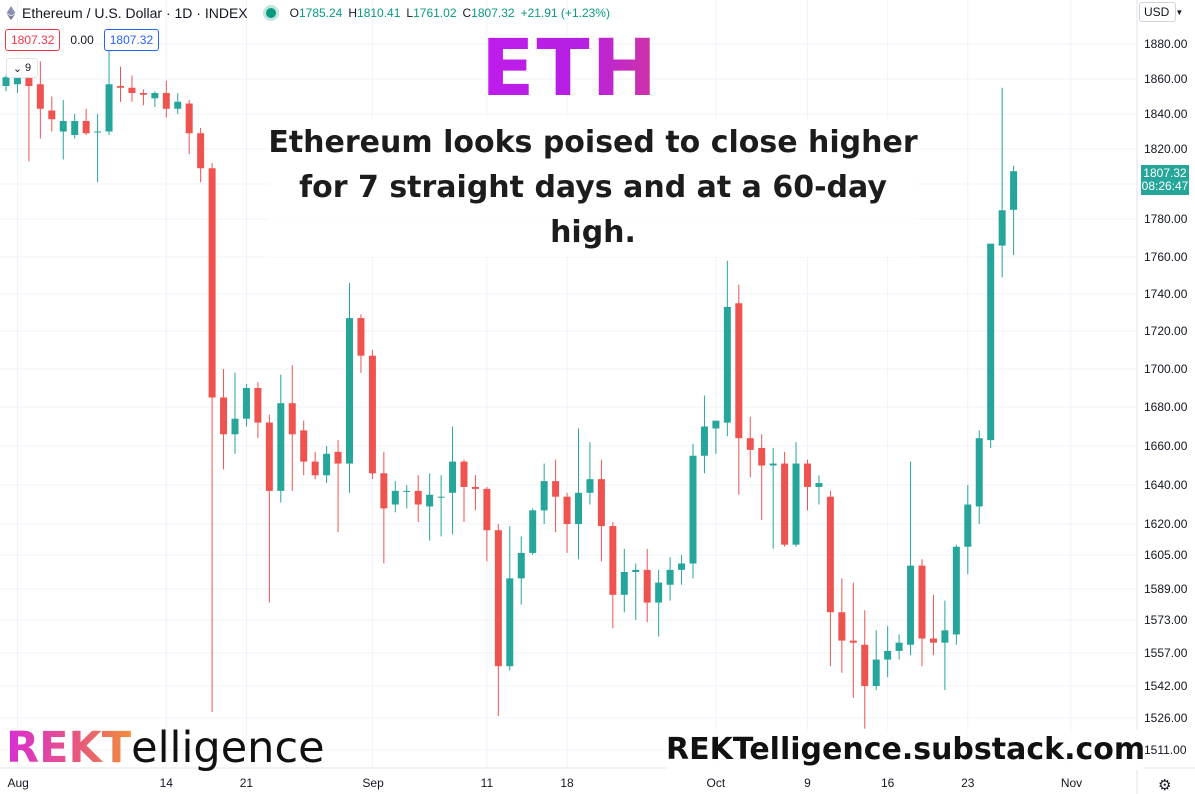 The width and height of the screenshot is (1195, 794). I want to click on settings-gear-icon: ⚙, so click(1165, 785).